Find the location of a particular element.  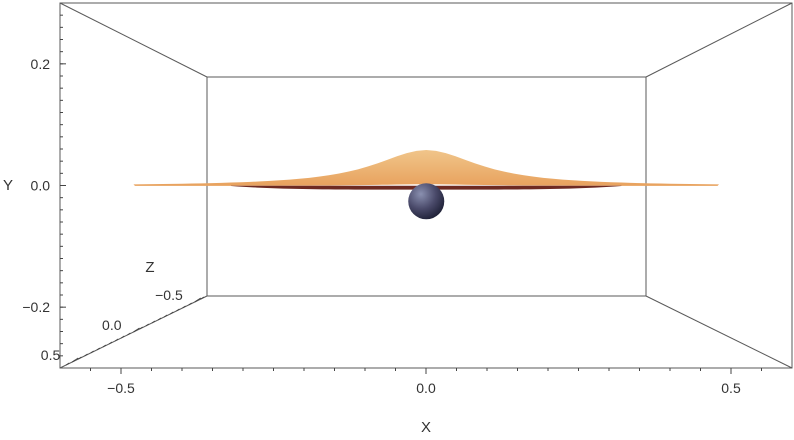

z-axis: −0.5 0.0 0.5 Z is located at coordinates (123, 312).